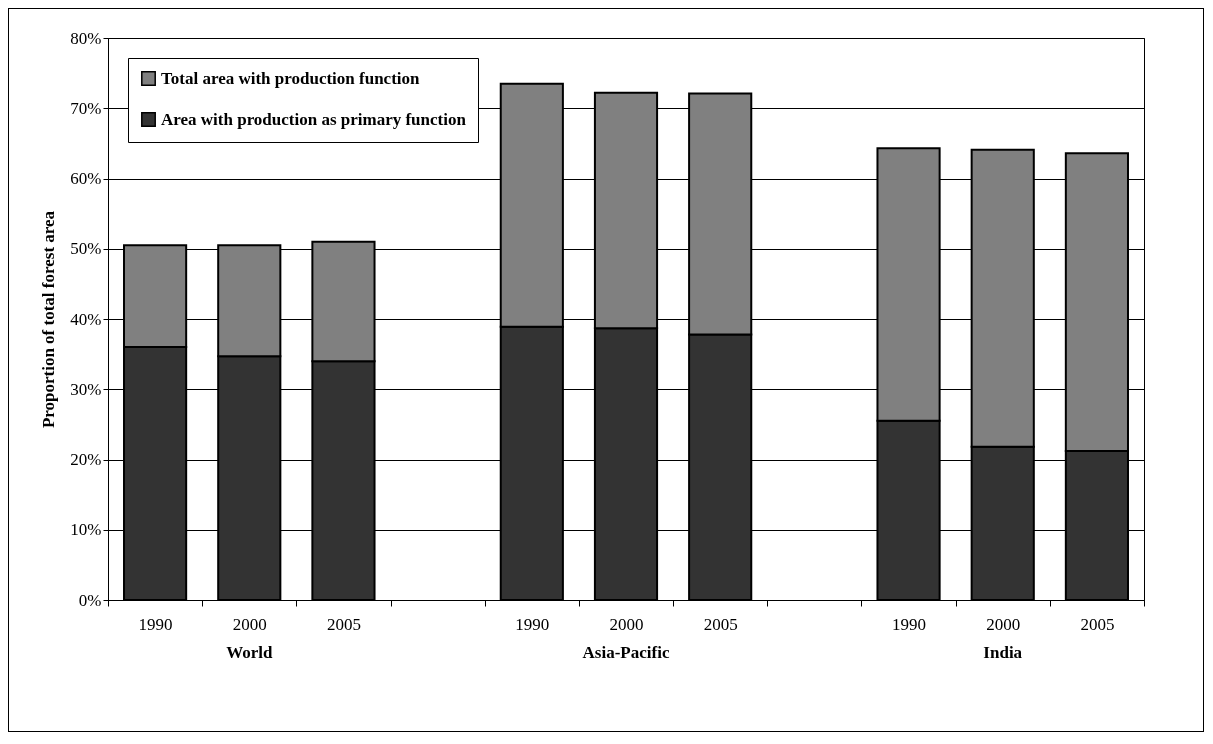  I want to click on y-tick-label: 20%, so click(86, 459).